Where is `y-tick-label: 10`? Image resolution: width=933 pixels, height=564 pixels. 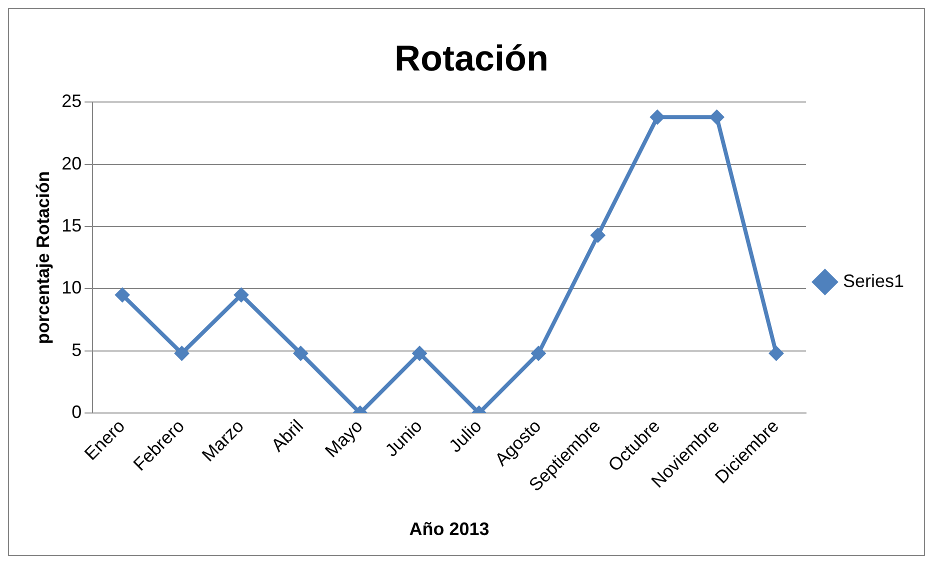
y-tick-label: 10 is located at coordinates (72, 288).